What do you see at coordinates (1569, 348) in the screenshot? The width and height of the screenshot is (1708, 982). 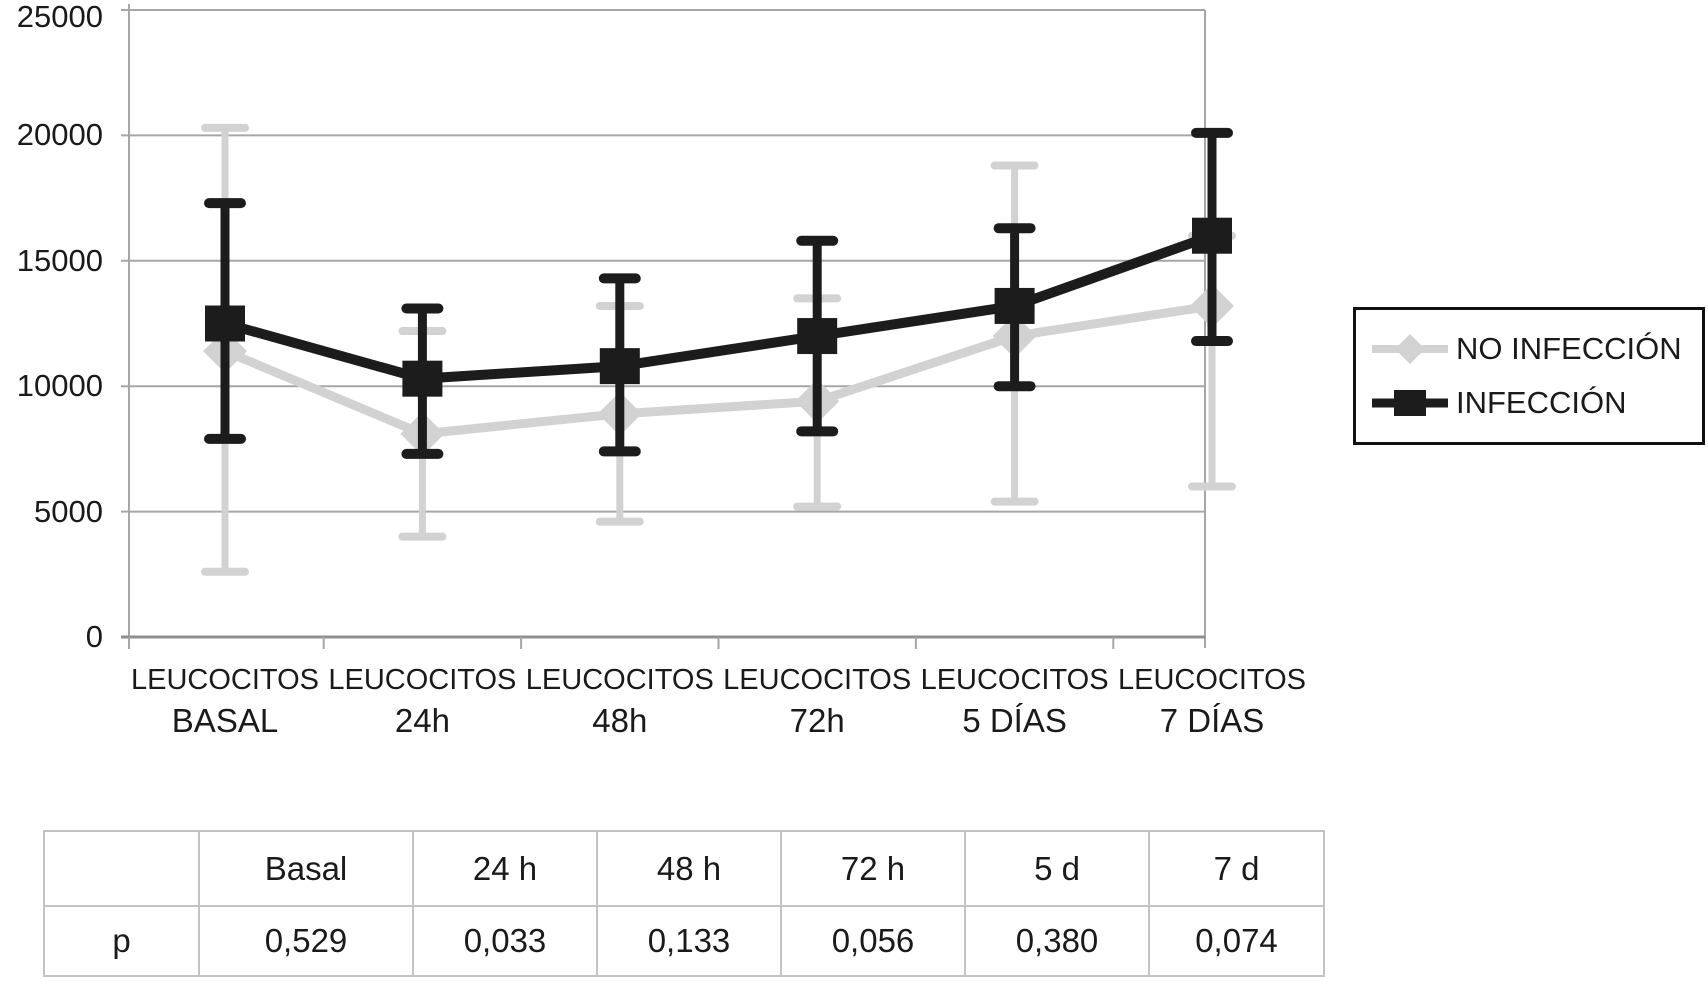 I see `legend-label: NO INFECCIÓN` at bounding box center [1569, 348].